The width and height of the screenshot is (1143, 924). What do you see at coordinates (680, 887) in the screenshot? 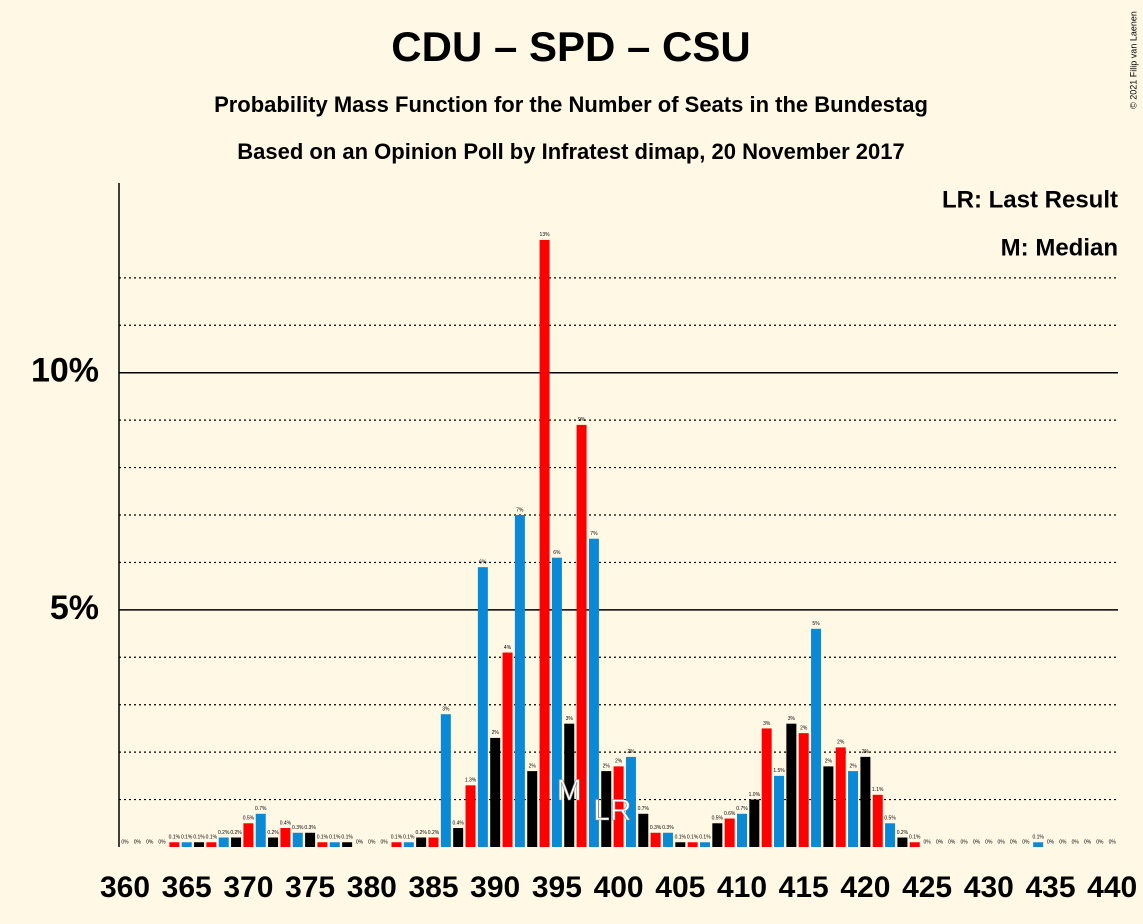
I see `x-tick-label: 405` at bounding box center [680, 887].